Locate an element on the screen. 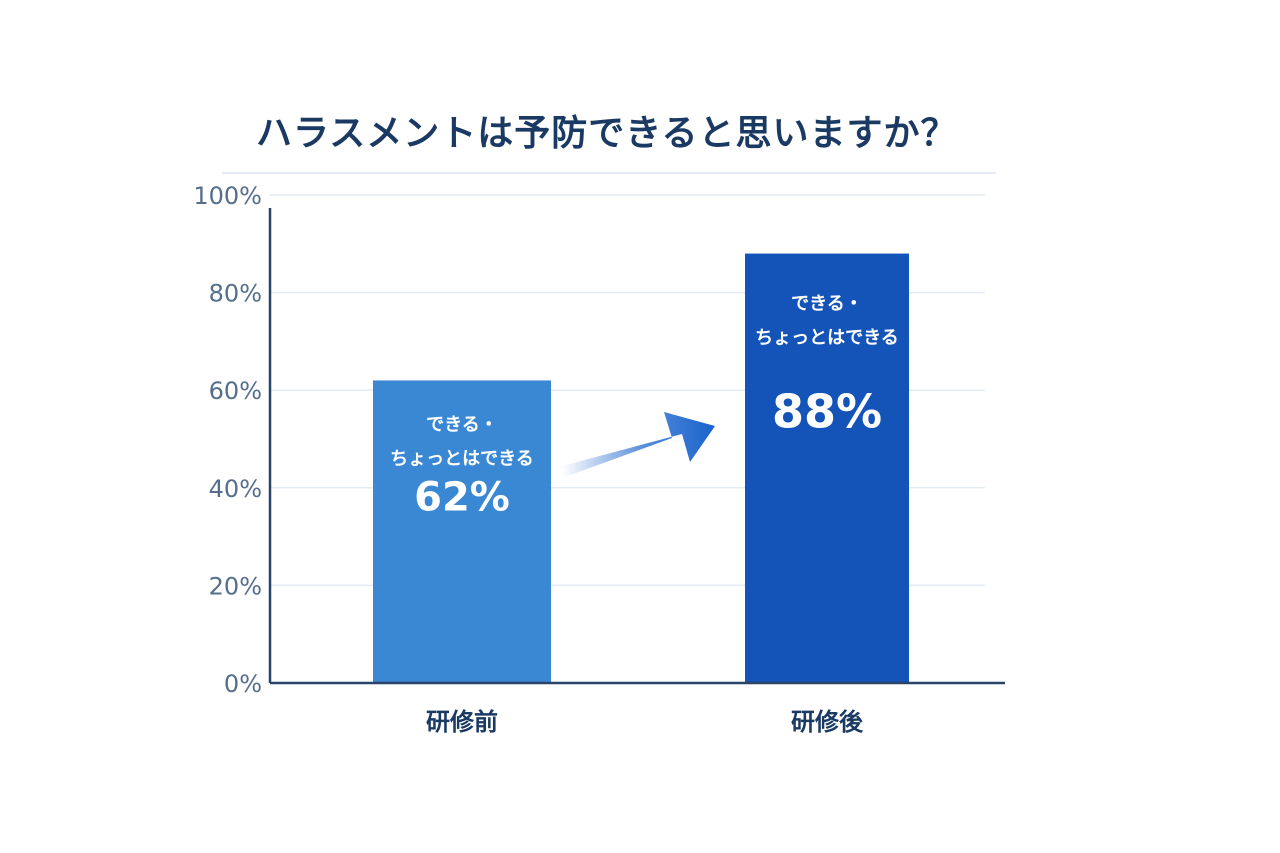 Image resolution: width=1280 pixels, height=853 pixels. chart-title: ハラスメントは予防できると思いますか？ is located at coordinates (607, 133).